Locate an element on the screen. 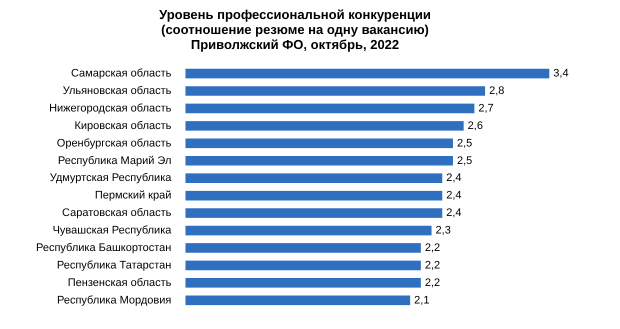 The width and height of the screenshot is (620, 329). y-tick-label: Удмуртская Республика is located at coordinates (111, 178).